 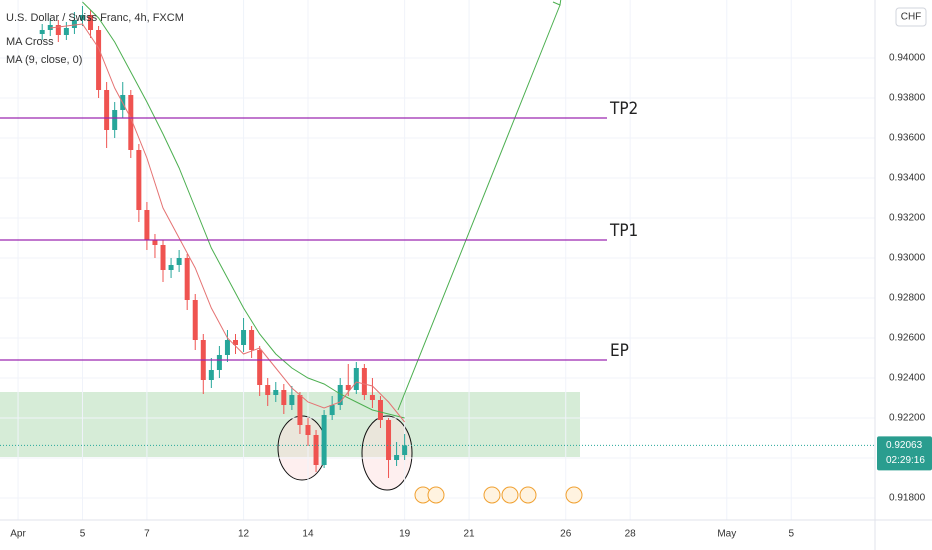 I want to click on chart-title: U.S. Dollar / Swiss Franc, 4h, FXCM, so click(x=95, y=18).